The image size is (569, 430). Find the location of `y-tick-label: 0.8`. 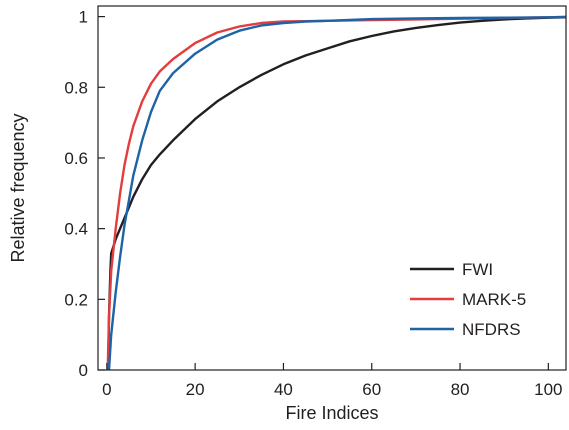

y-tick-label: 0.8 is located at coordinates (76, 87).